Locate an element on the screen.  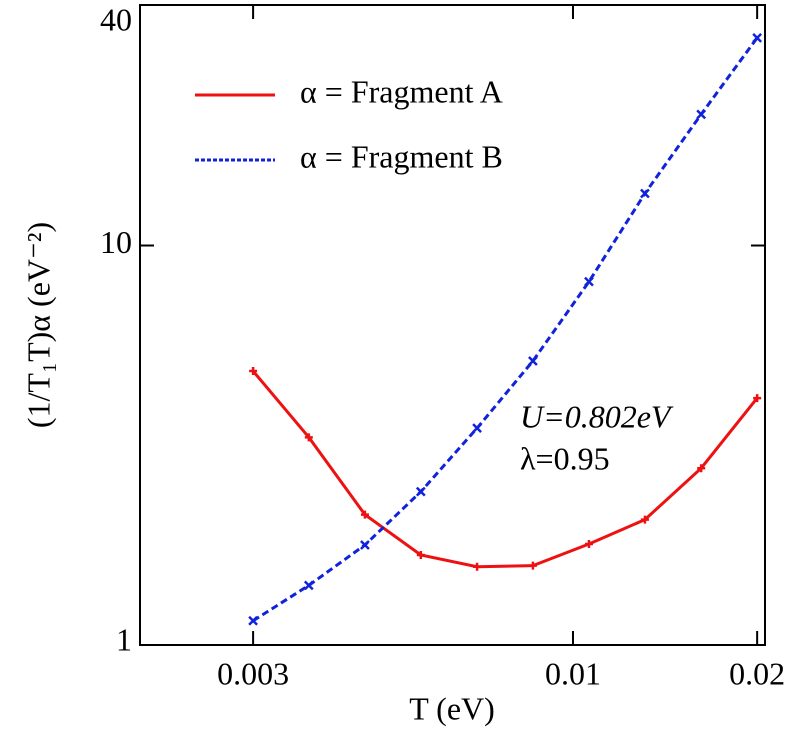
y-tick-label: 10 is located at coordinates (116, 242).